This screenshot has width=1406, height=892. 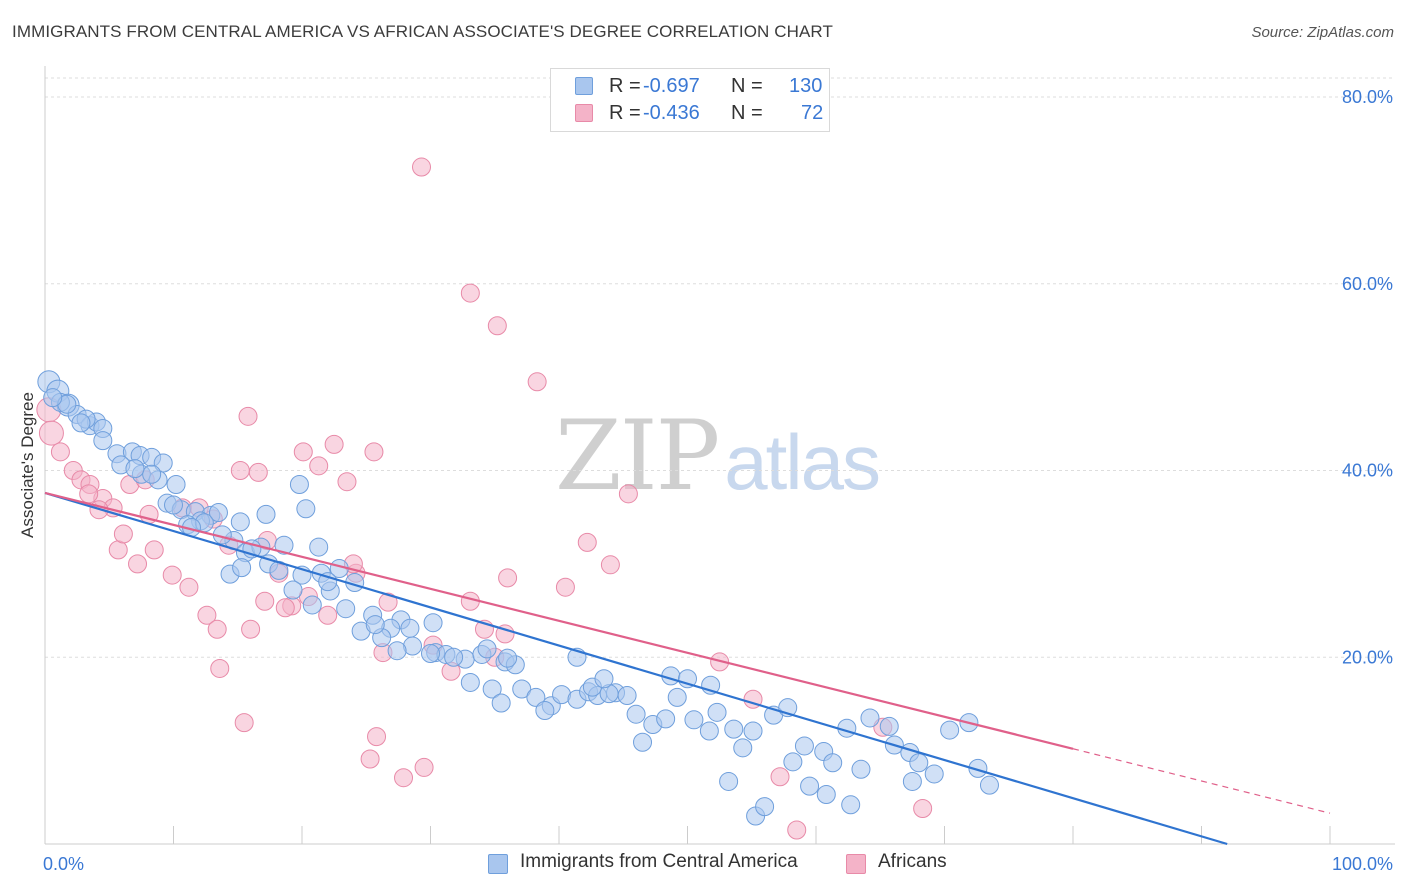 I want to click on n-label: N =, so click(x=747, y=86).